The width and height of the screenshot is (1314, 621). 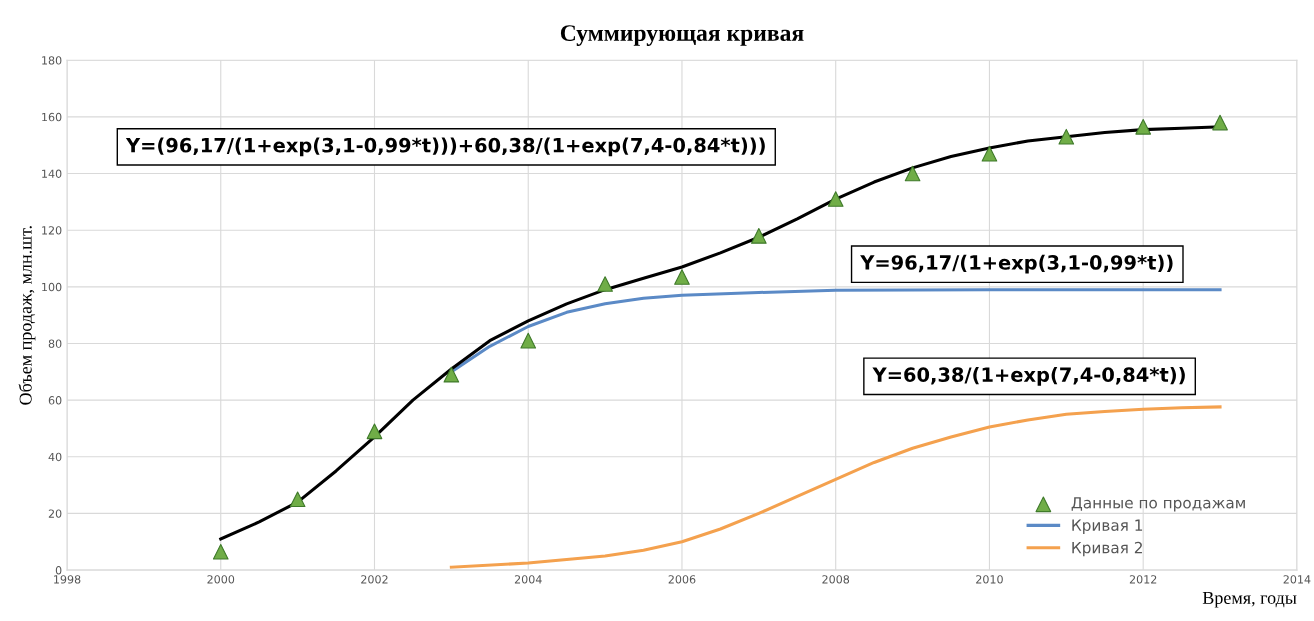 What do you see at coordinates (1028, 376) in the screenshot?
I see `annotation: Y=60,38/(1+exp(7,4-0,84*t))` at bounding box center [1028, 376].